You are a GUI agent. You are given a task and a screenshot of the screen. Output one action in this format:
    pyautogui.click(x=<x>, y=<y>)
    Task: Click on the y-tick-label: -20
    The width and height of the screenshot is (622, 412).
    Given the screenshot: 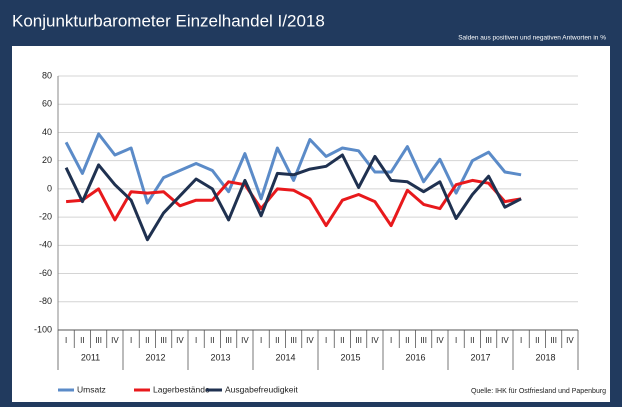 What is the action you would take?
    pyautogui.click(x=45, y=216)
    